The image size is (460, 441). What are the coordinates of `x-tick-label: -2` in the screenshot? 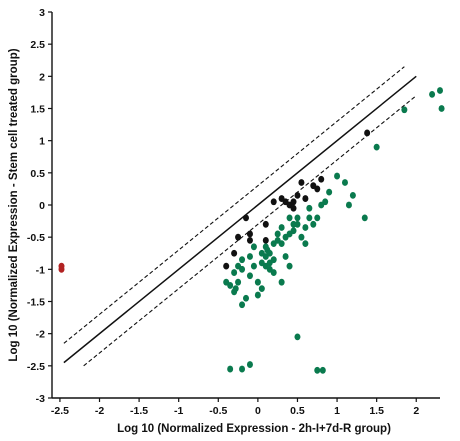 It's located at (99, 411).